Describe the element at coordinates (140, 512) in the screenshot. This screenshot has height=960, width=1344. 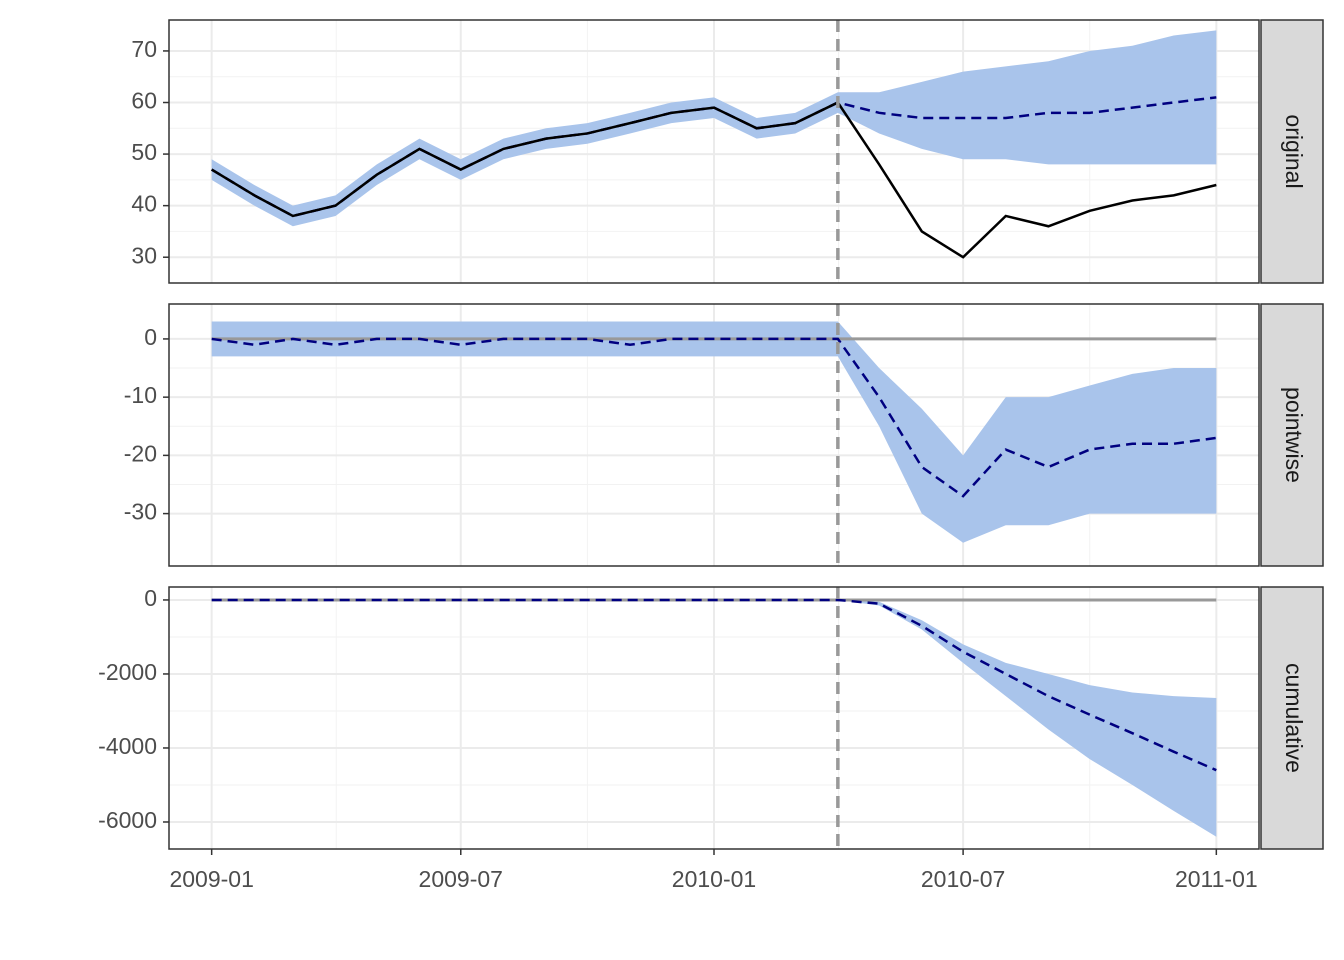
I see `y-tick-label: -30` at that location.